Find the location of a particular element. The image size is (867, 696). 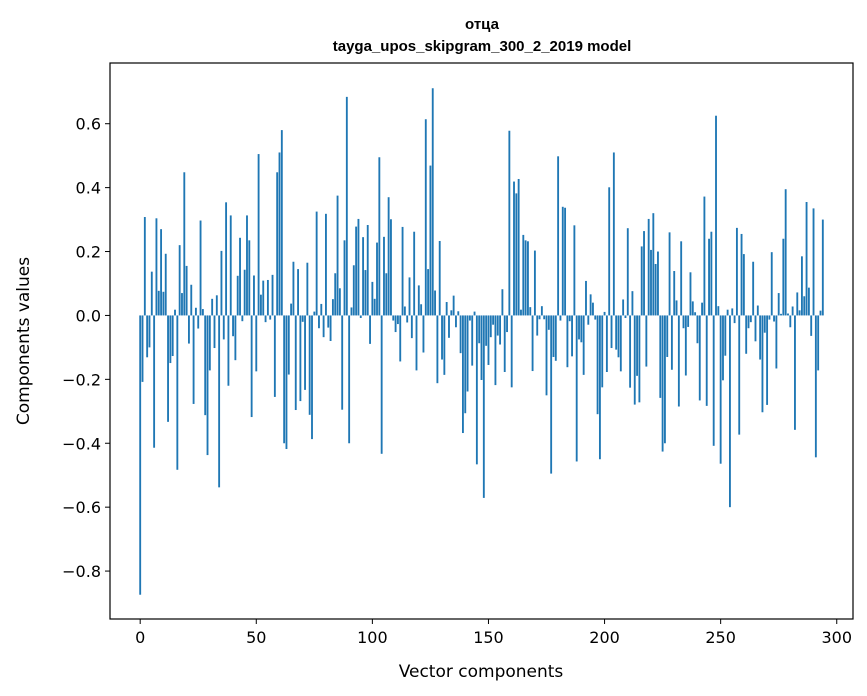

x-tick-label: 250 is located at coordinates (720, 637).